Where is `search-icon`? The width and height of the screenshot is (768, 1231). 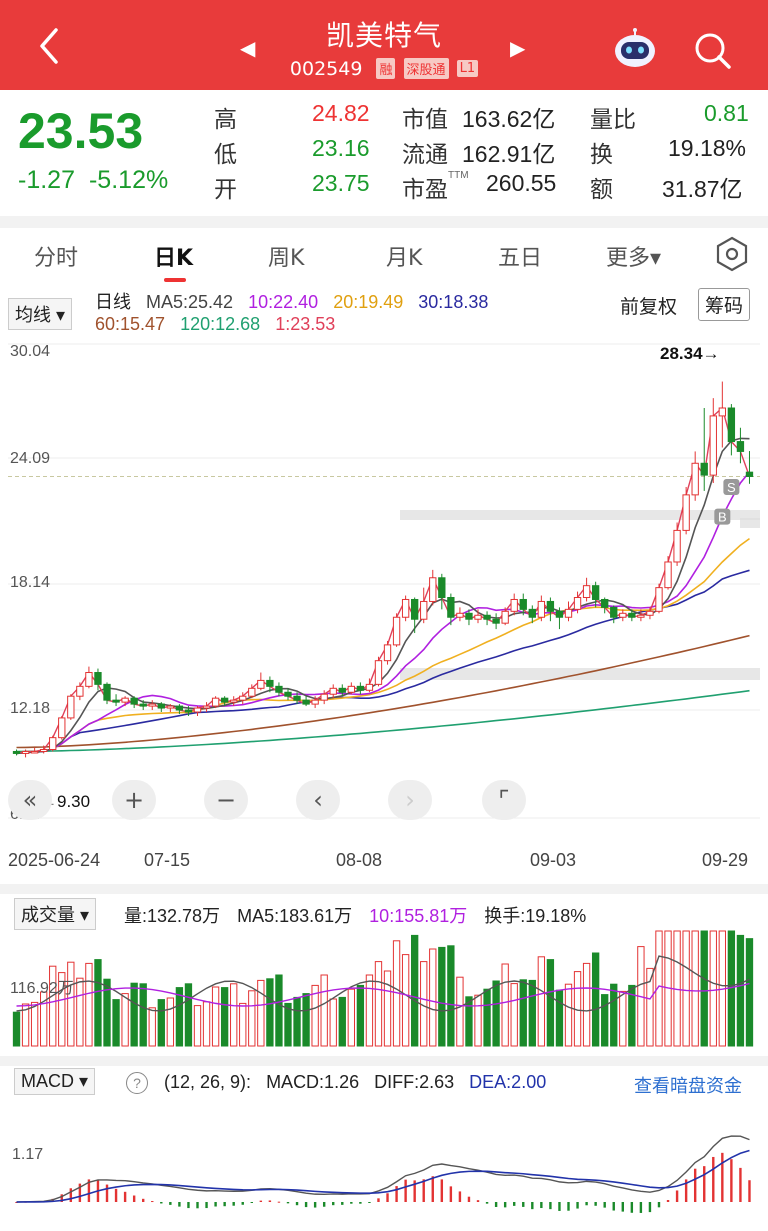
search-icon is located at coordinates (712, 50).